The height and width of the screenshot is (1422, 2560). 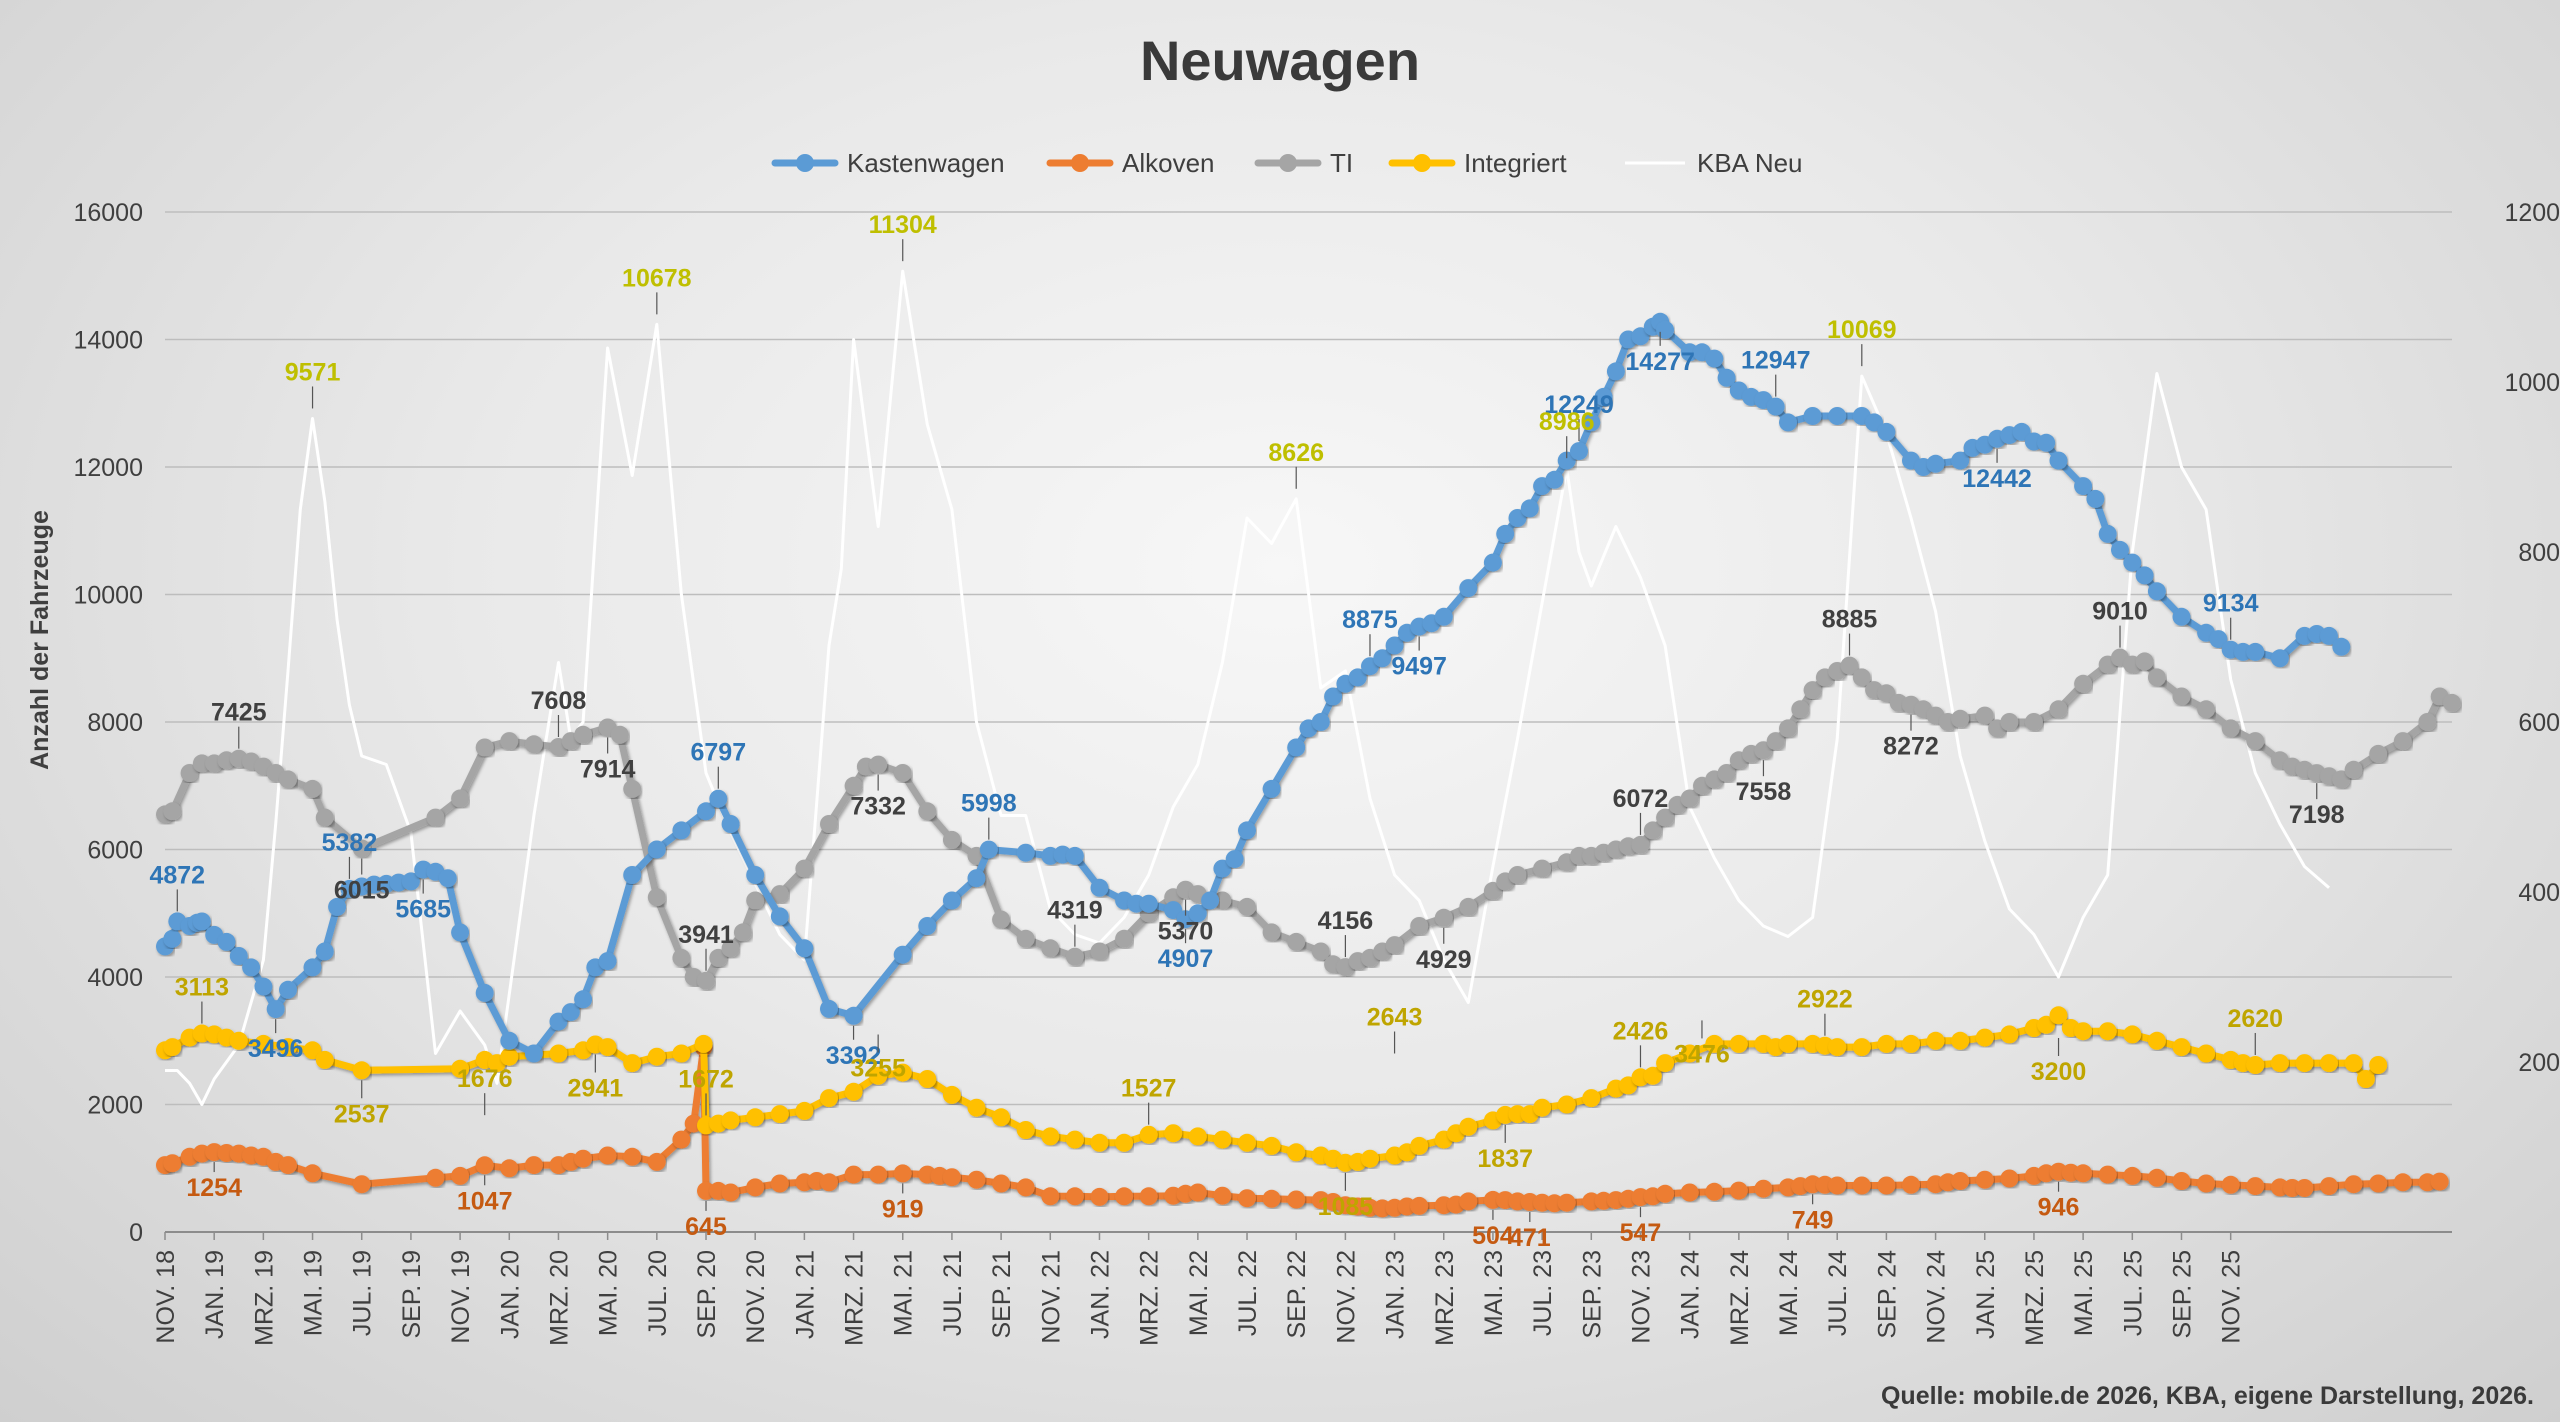 What do you see at coordinates (2035, 1298) in the screenshot?
I see `x-tick-label: MRZ. 25` at bounding box center [2035, 1298].